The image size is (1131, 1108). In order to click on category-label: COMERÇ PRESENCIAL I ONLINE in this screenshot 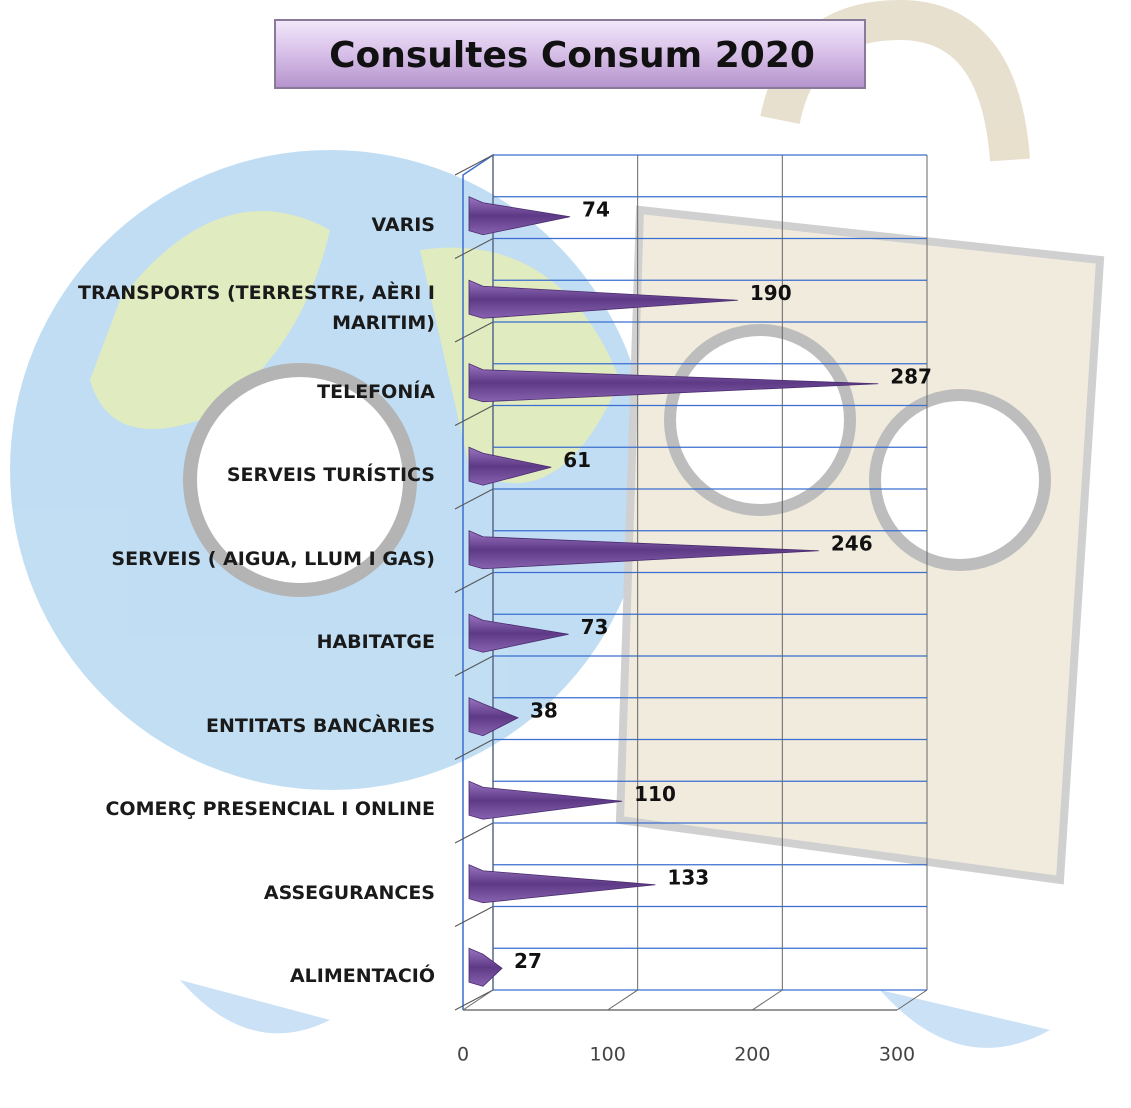, I will do `click(270, 809)`.